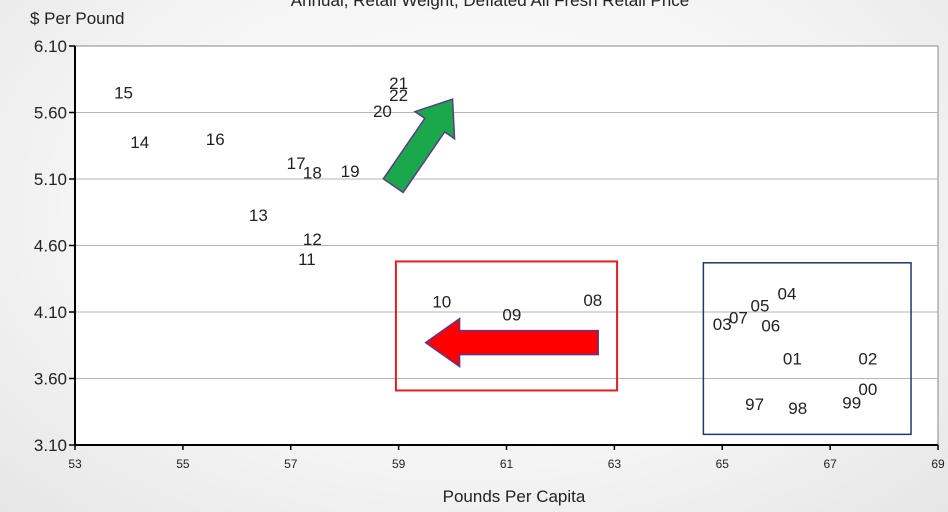  I want to click on data-point-label: 07, so click(738, 317).